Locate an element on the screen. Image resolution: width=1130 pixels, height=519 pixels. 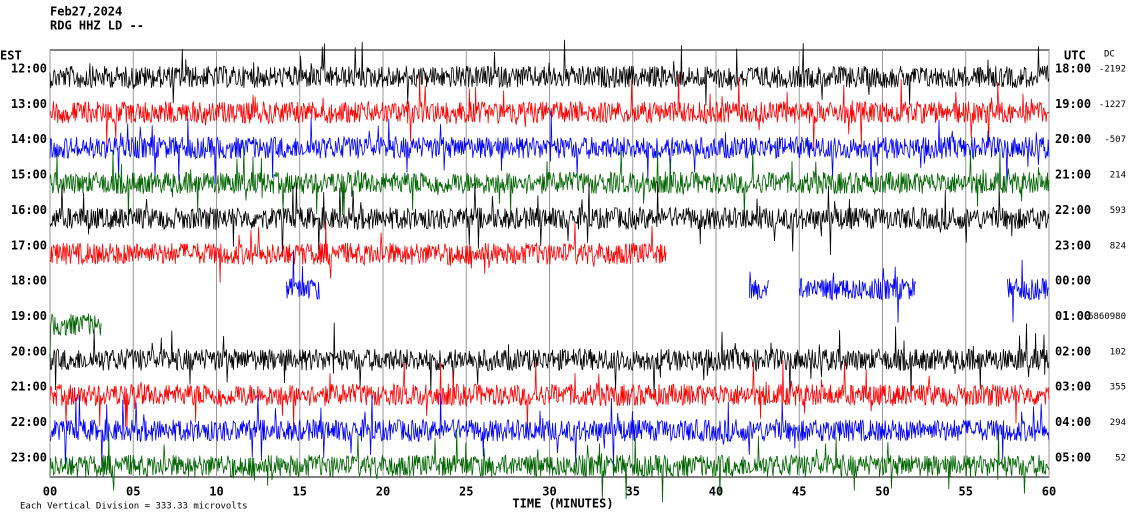
est-label: 17:00 is located at coordinates (29, 245).